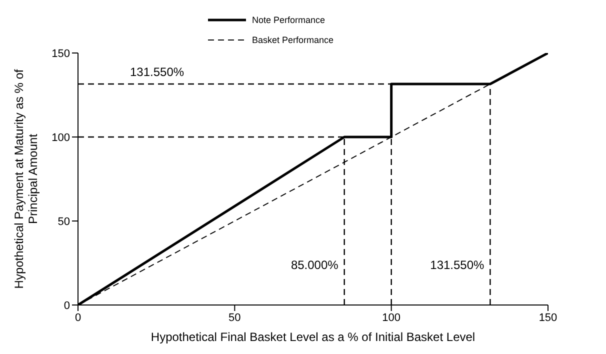 Image resolution: width=606 pixels, height=354 pixels. What do you see at coordinates (289, 20) in the screenshot?
I see `legend-label: Note Performance` at bounding box center [289, 20].